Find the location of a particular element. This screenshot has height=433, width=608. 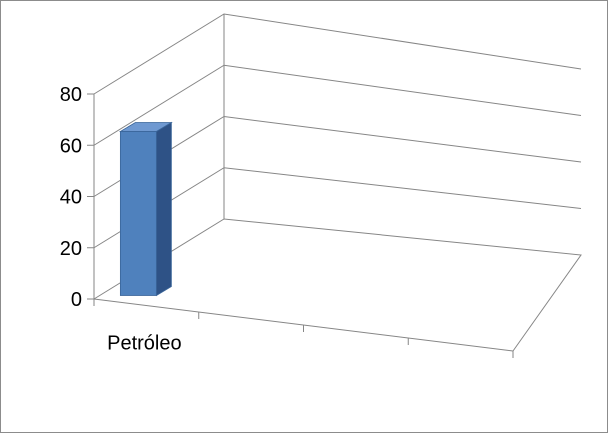

y-tick-labels: 0 20 40 60 80 is located at coordinates (71, 197).